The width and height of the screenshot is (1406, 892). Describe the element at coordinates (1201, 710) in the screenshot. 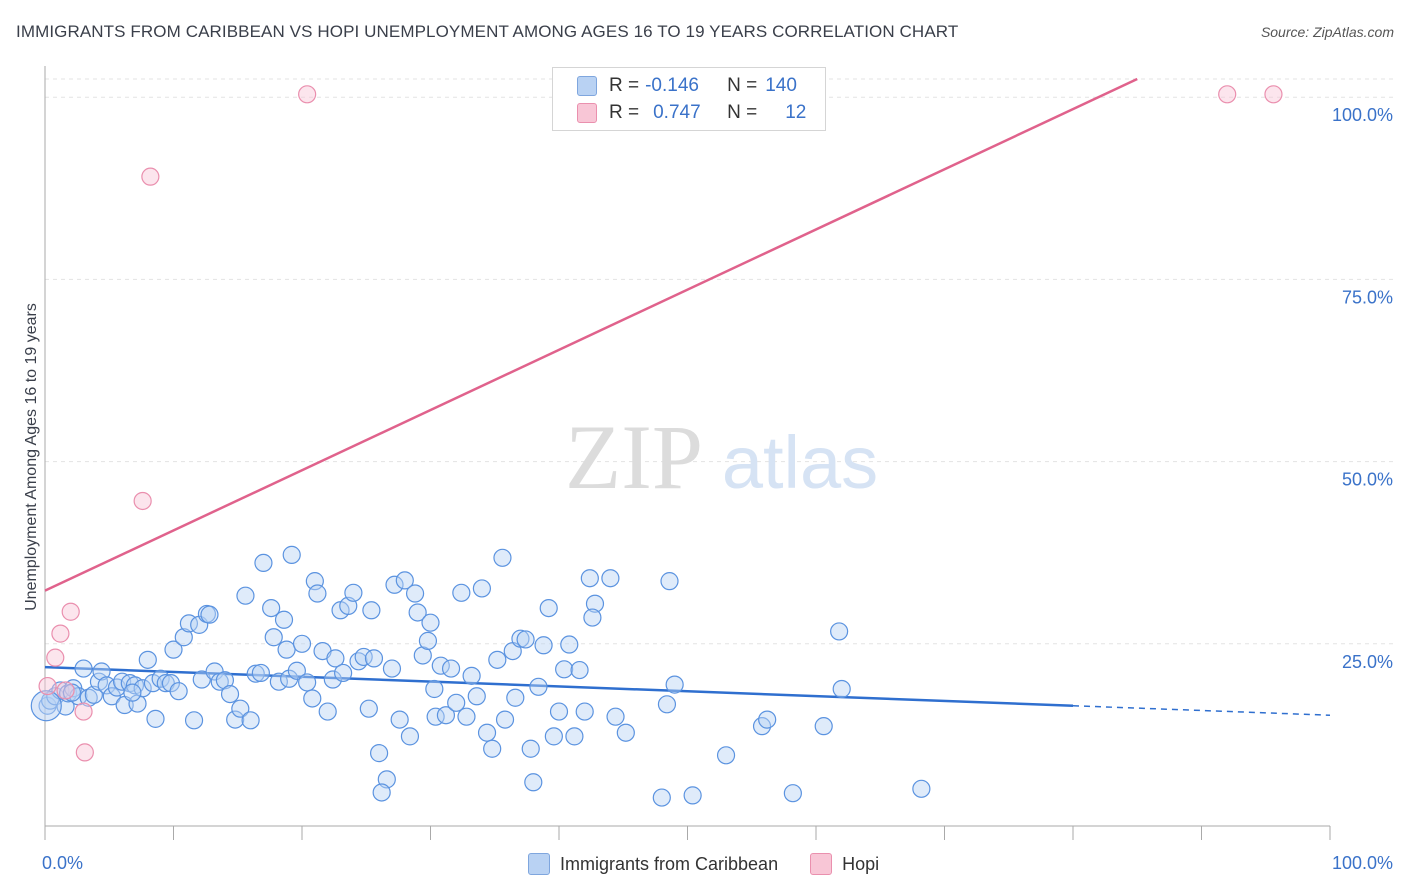

I see `caribbean-trend-extension` at that location.